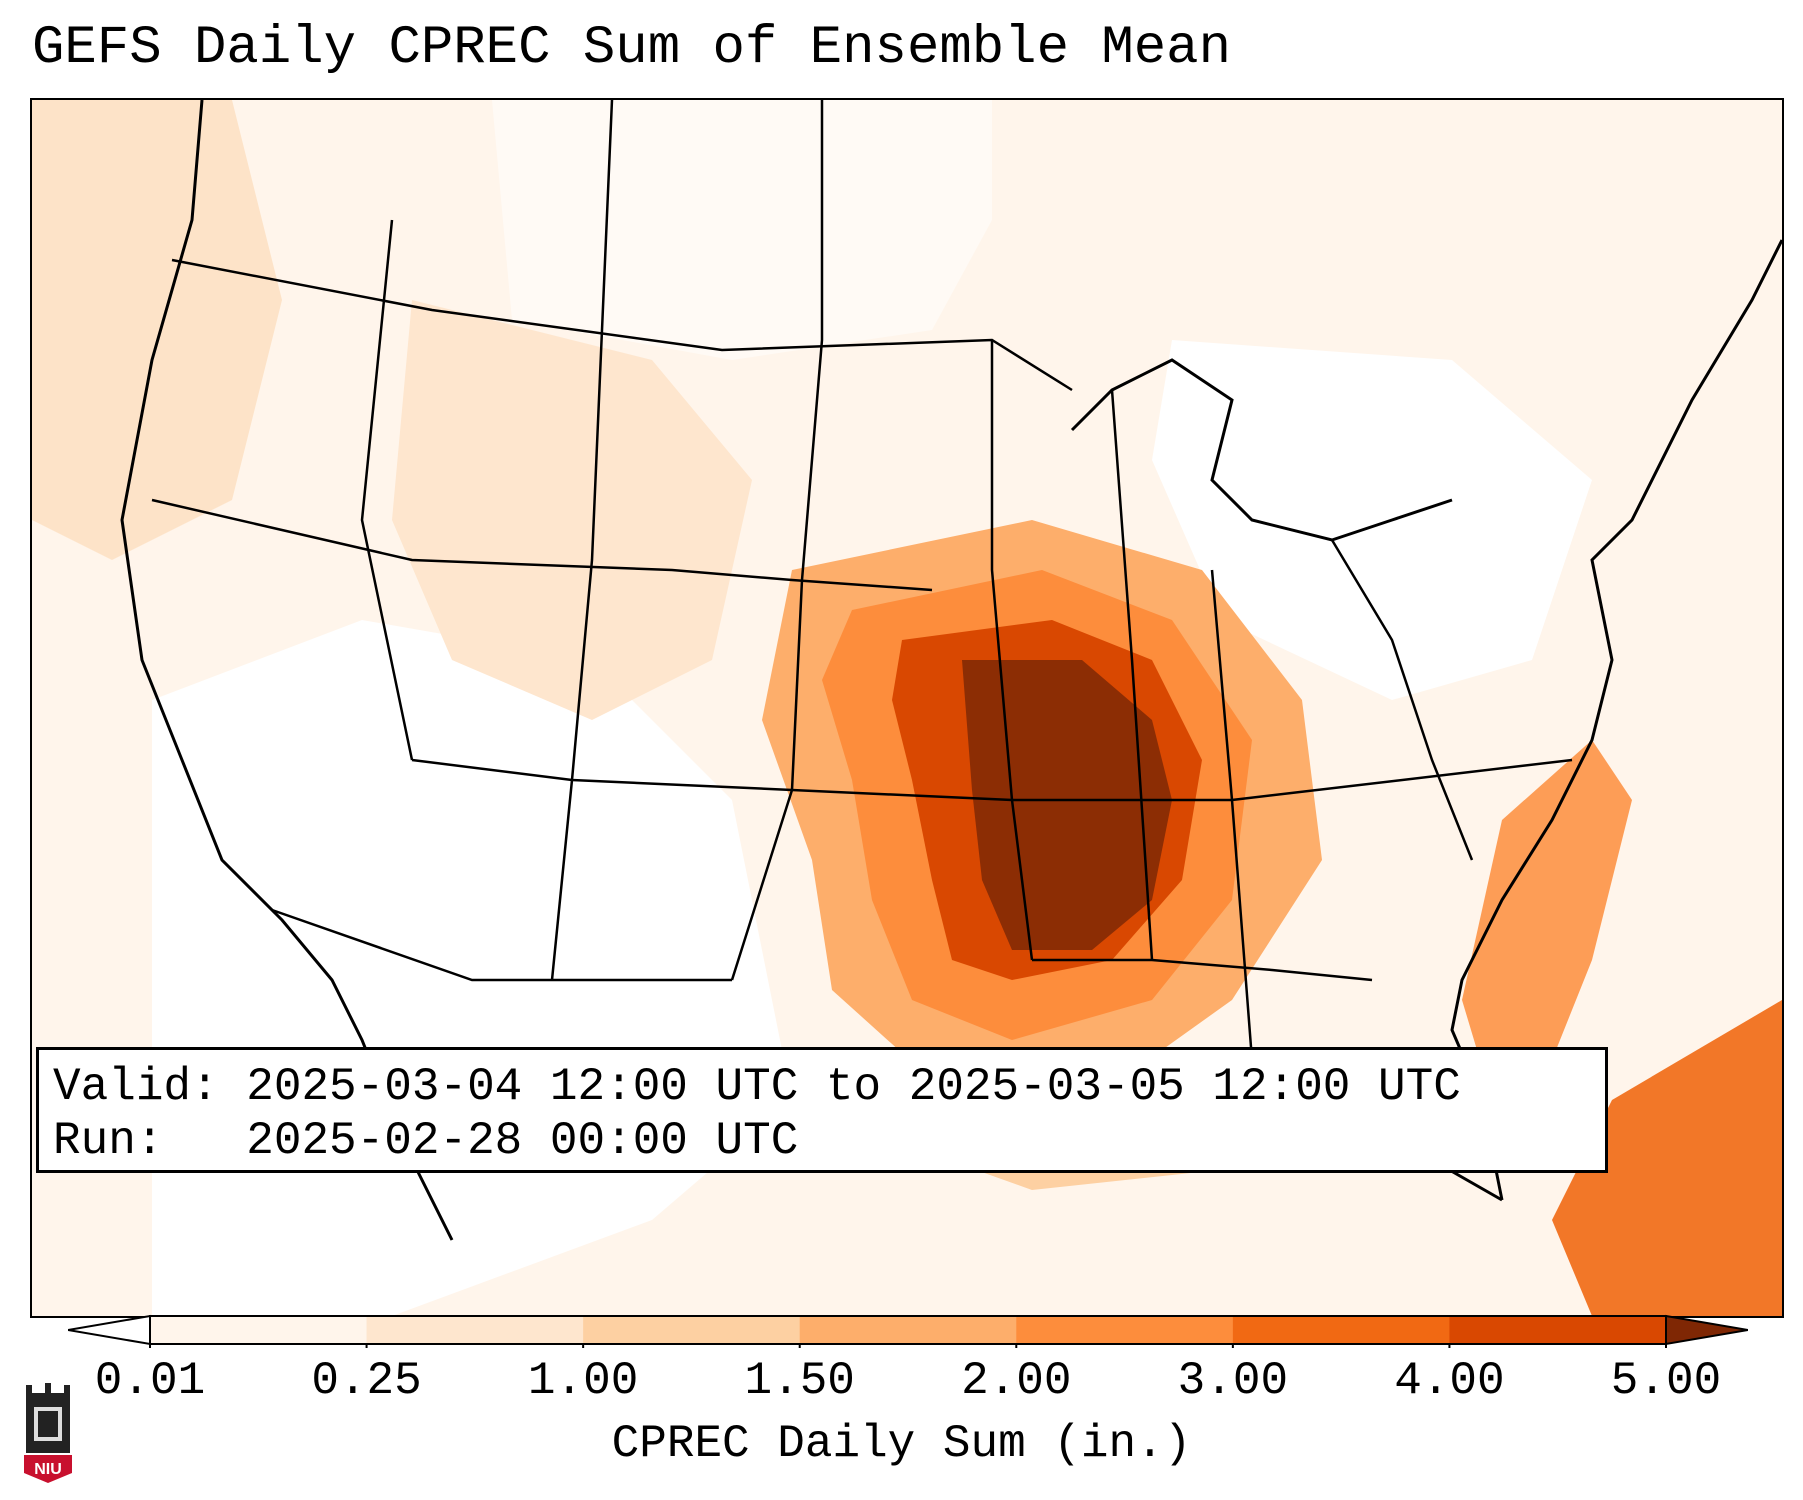 The height and width of the screenshot is (1500, 1803). I want to click on tick-label: 0.01, so click(150, 1381).